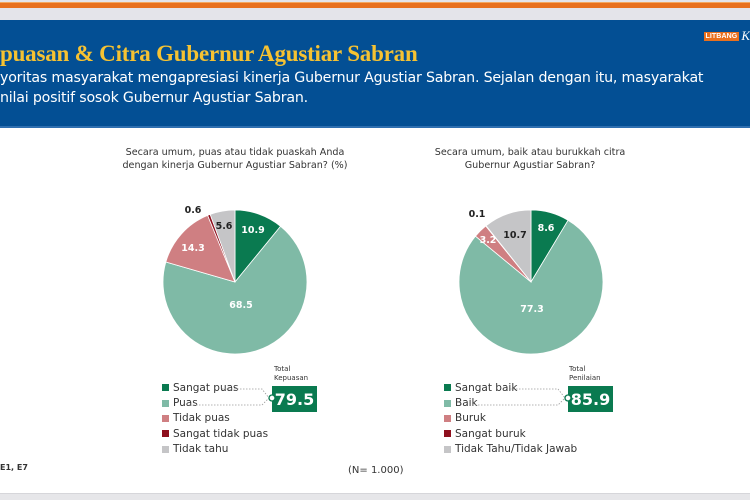  I want to click on pie-value-label: 3.2, so click(488, 240).